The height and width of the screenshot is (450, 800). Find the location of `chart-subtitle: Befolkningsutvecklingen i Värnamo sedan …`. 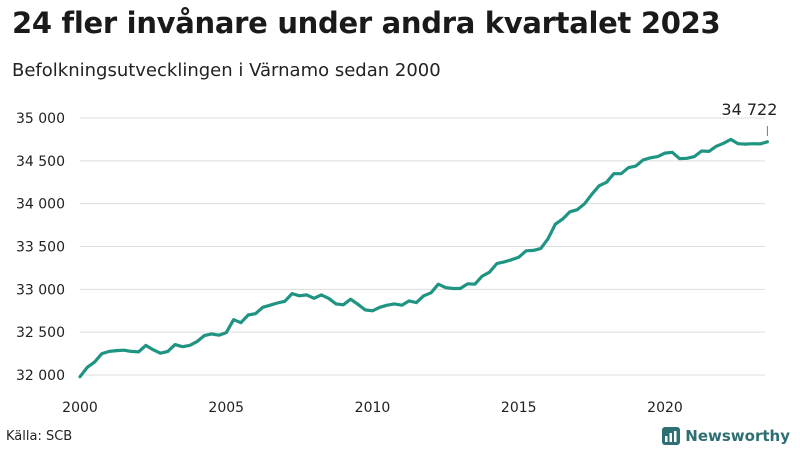

chart-subtitle: Befolkningsutvecklingen i Värnamo sedan … is located at coordinates (226, 70).